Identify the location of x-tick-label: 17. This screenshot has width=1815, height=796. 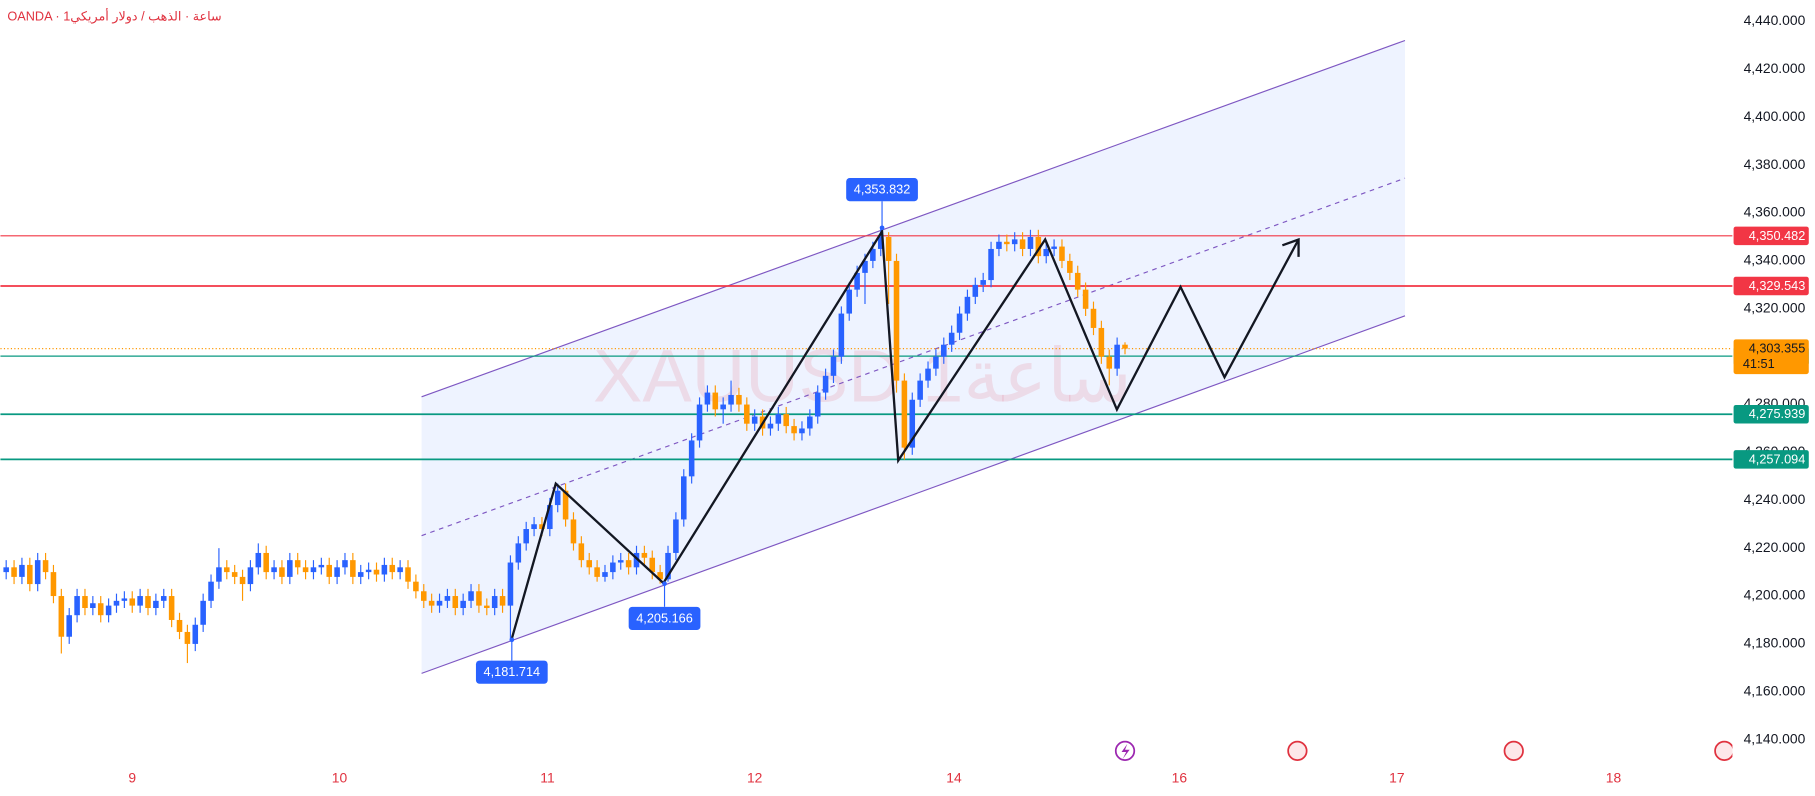
(1397, 777).